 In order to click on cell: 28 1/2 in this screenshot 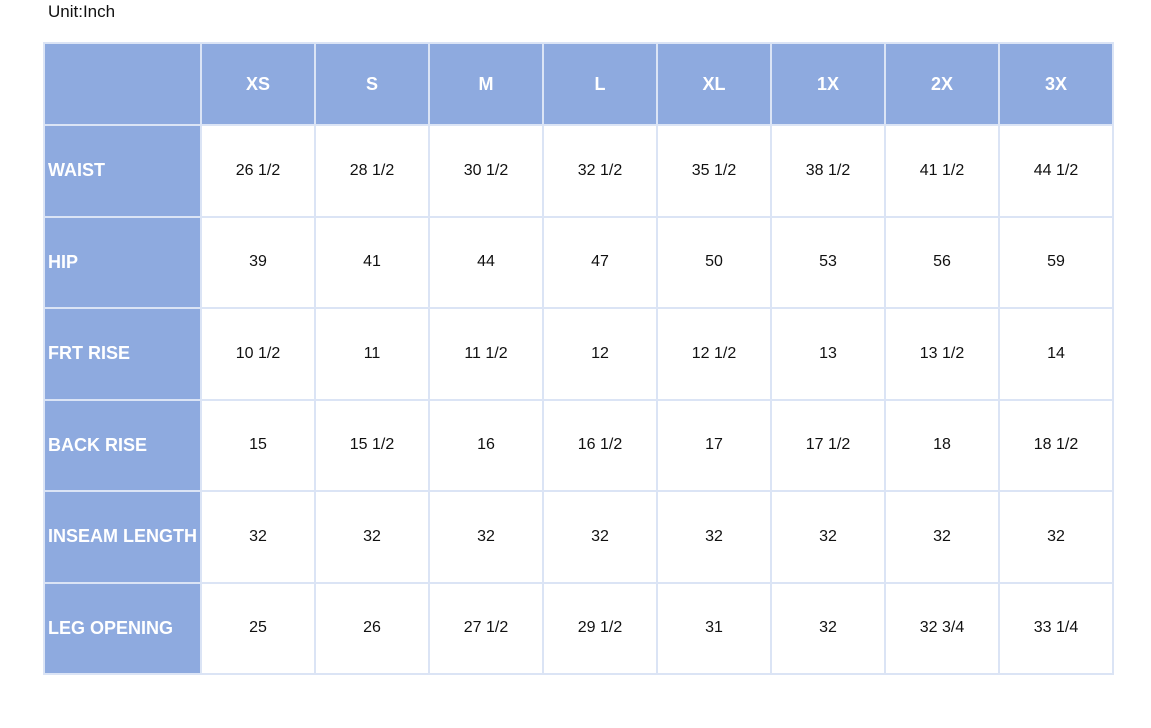, I will do `click(372, 171)`.